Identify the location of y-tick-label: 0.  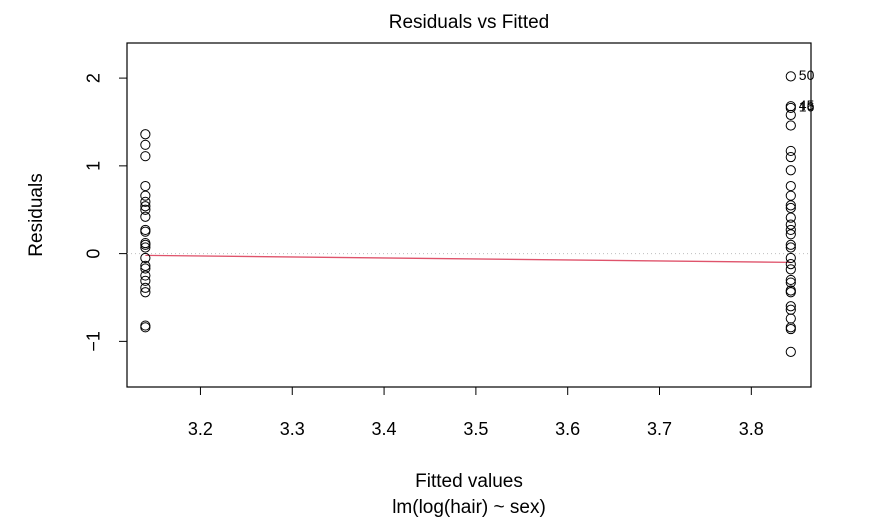
(94, 254).